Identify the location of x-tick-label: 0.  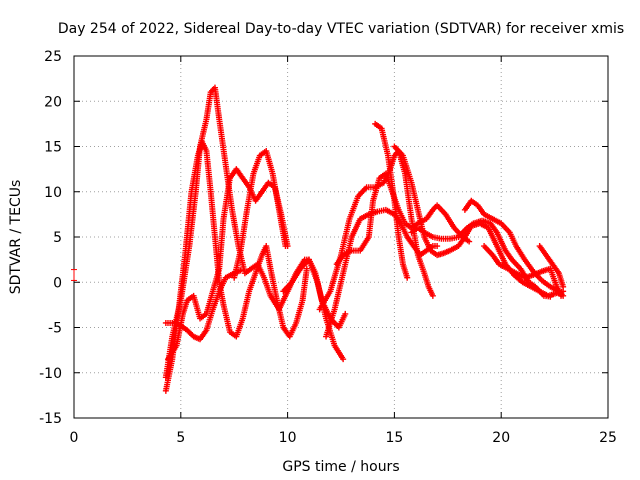
(74, 438).